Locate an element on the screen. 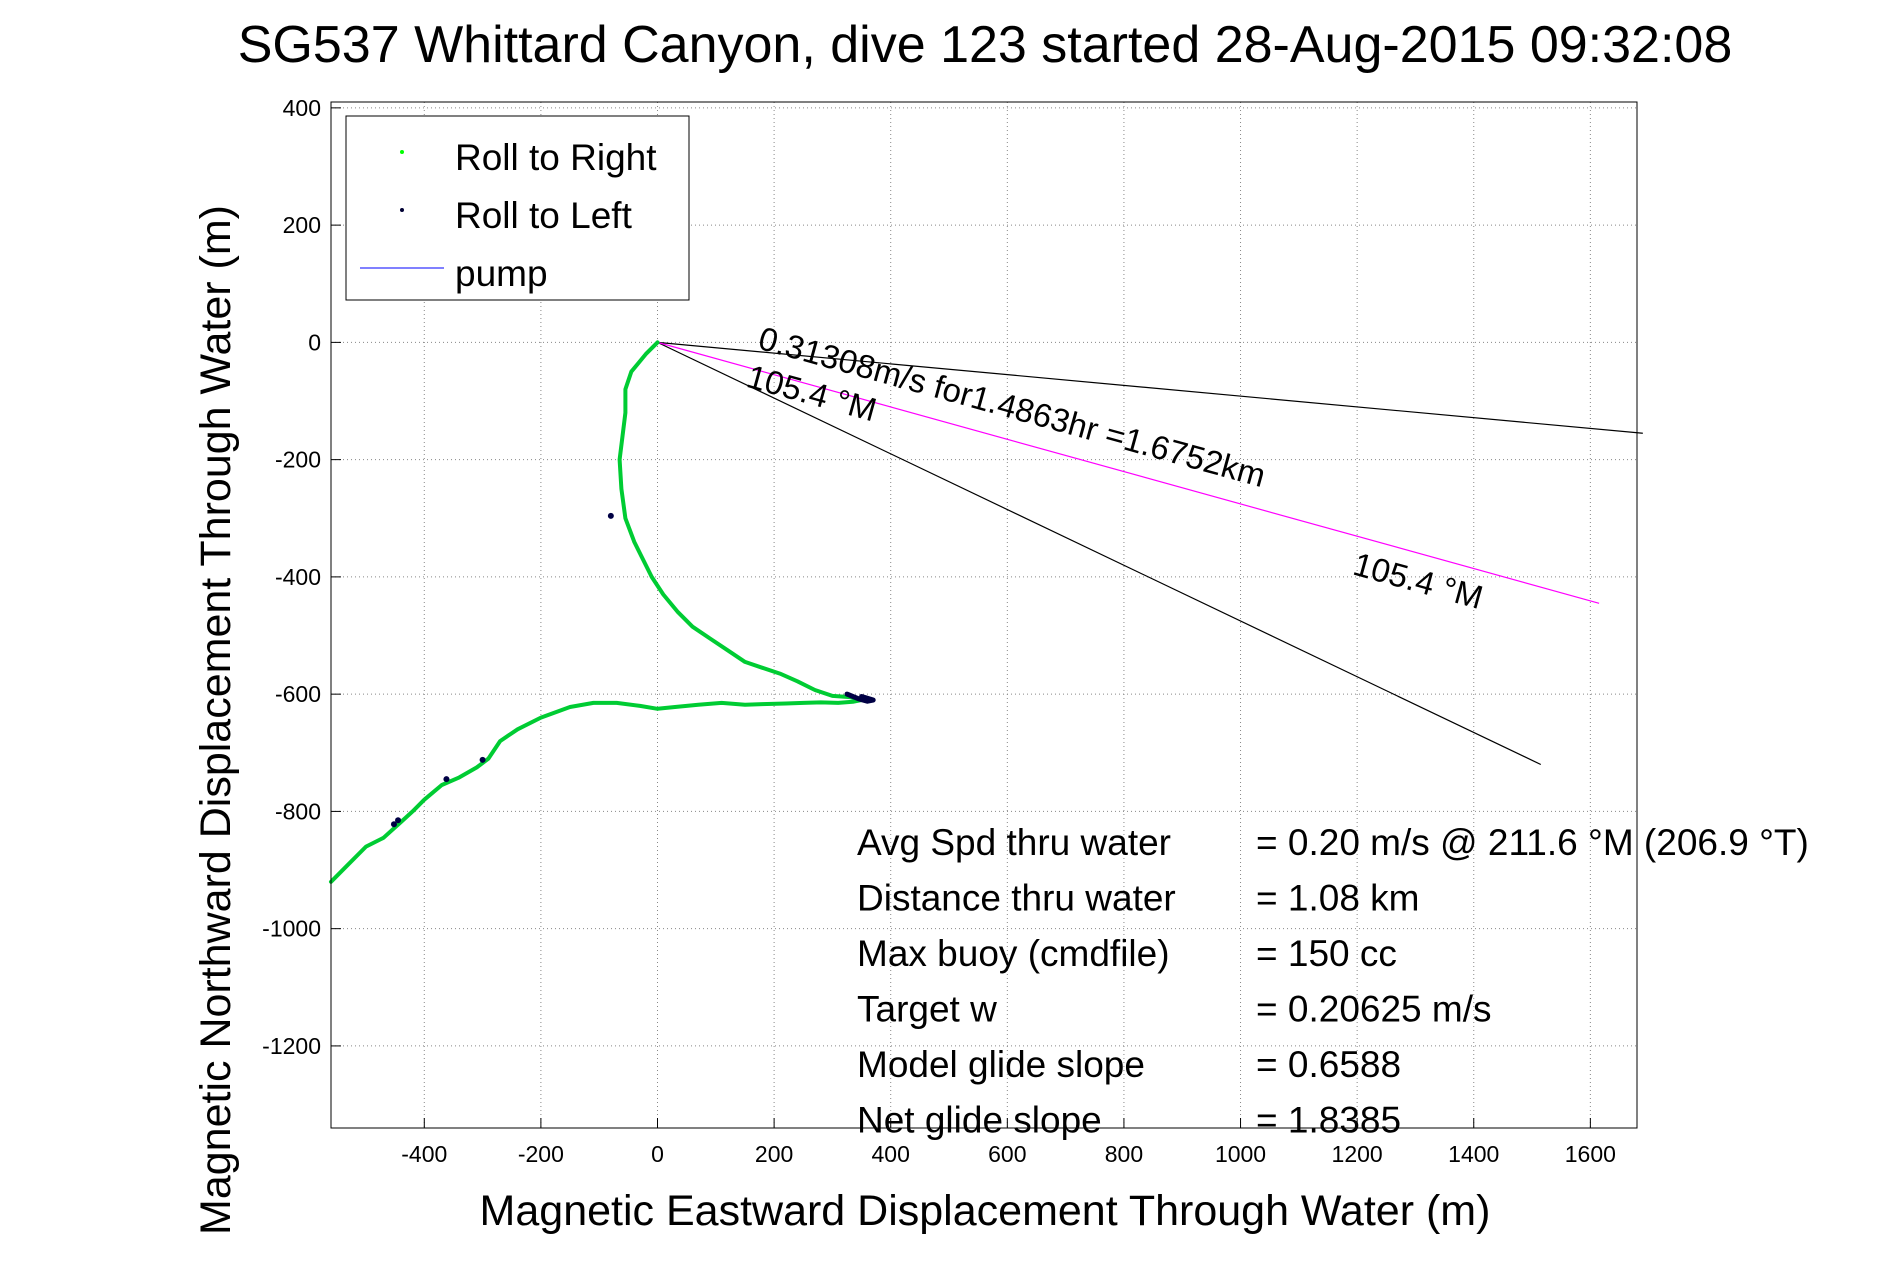  x-tick-label: 400 is located at coordinates (891, 1154).